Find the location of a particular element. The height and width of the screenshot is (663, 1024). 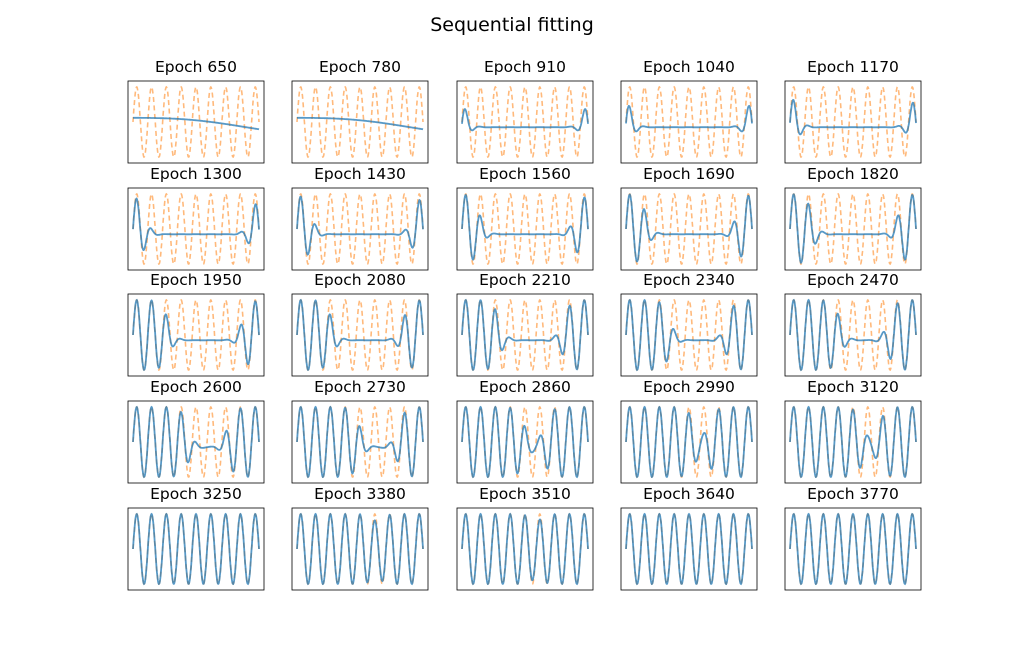

subplot-title: Epoch 2730 is located at coordinates (360, 387).